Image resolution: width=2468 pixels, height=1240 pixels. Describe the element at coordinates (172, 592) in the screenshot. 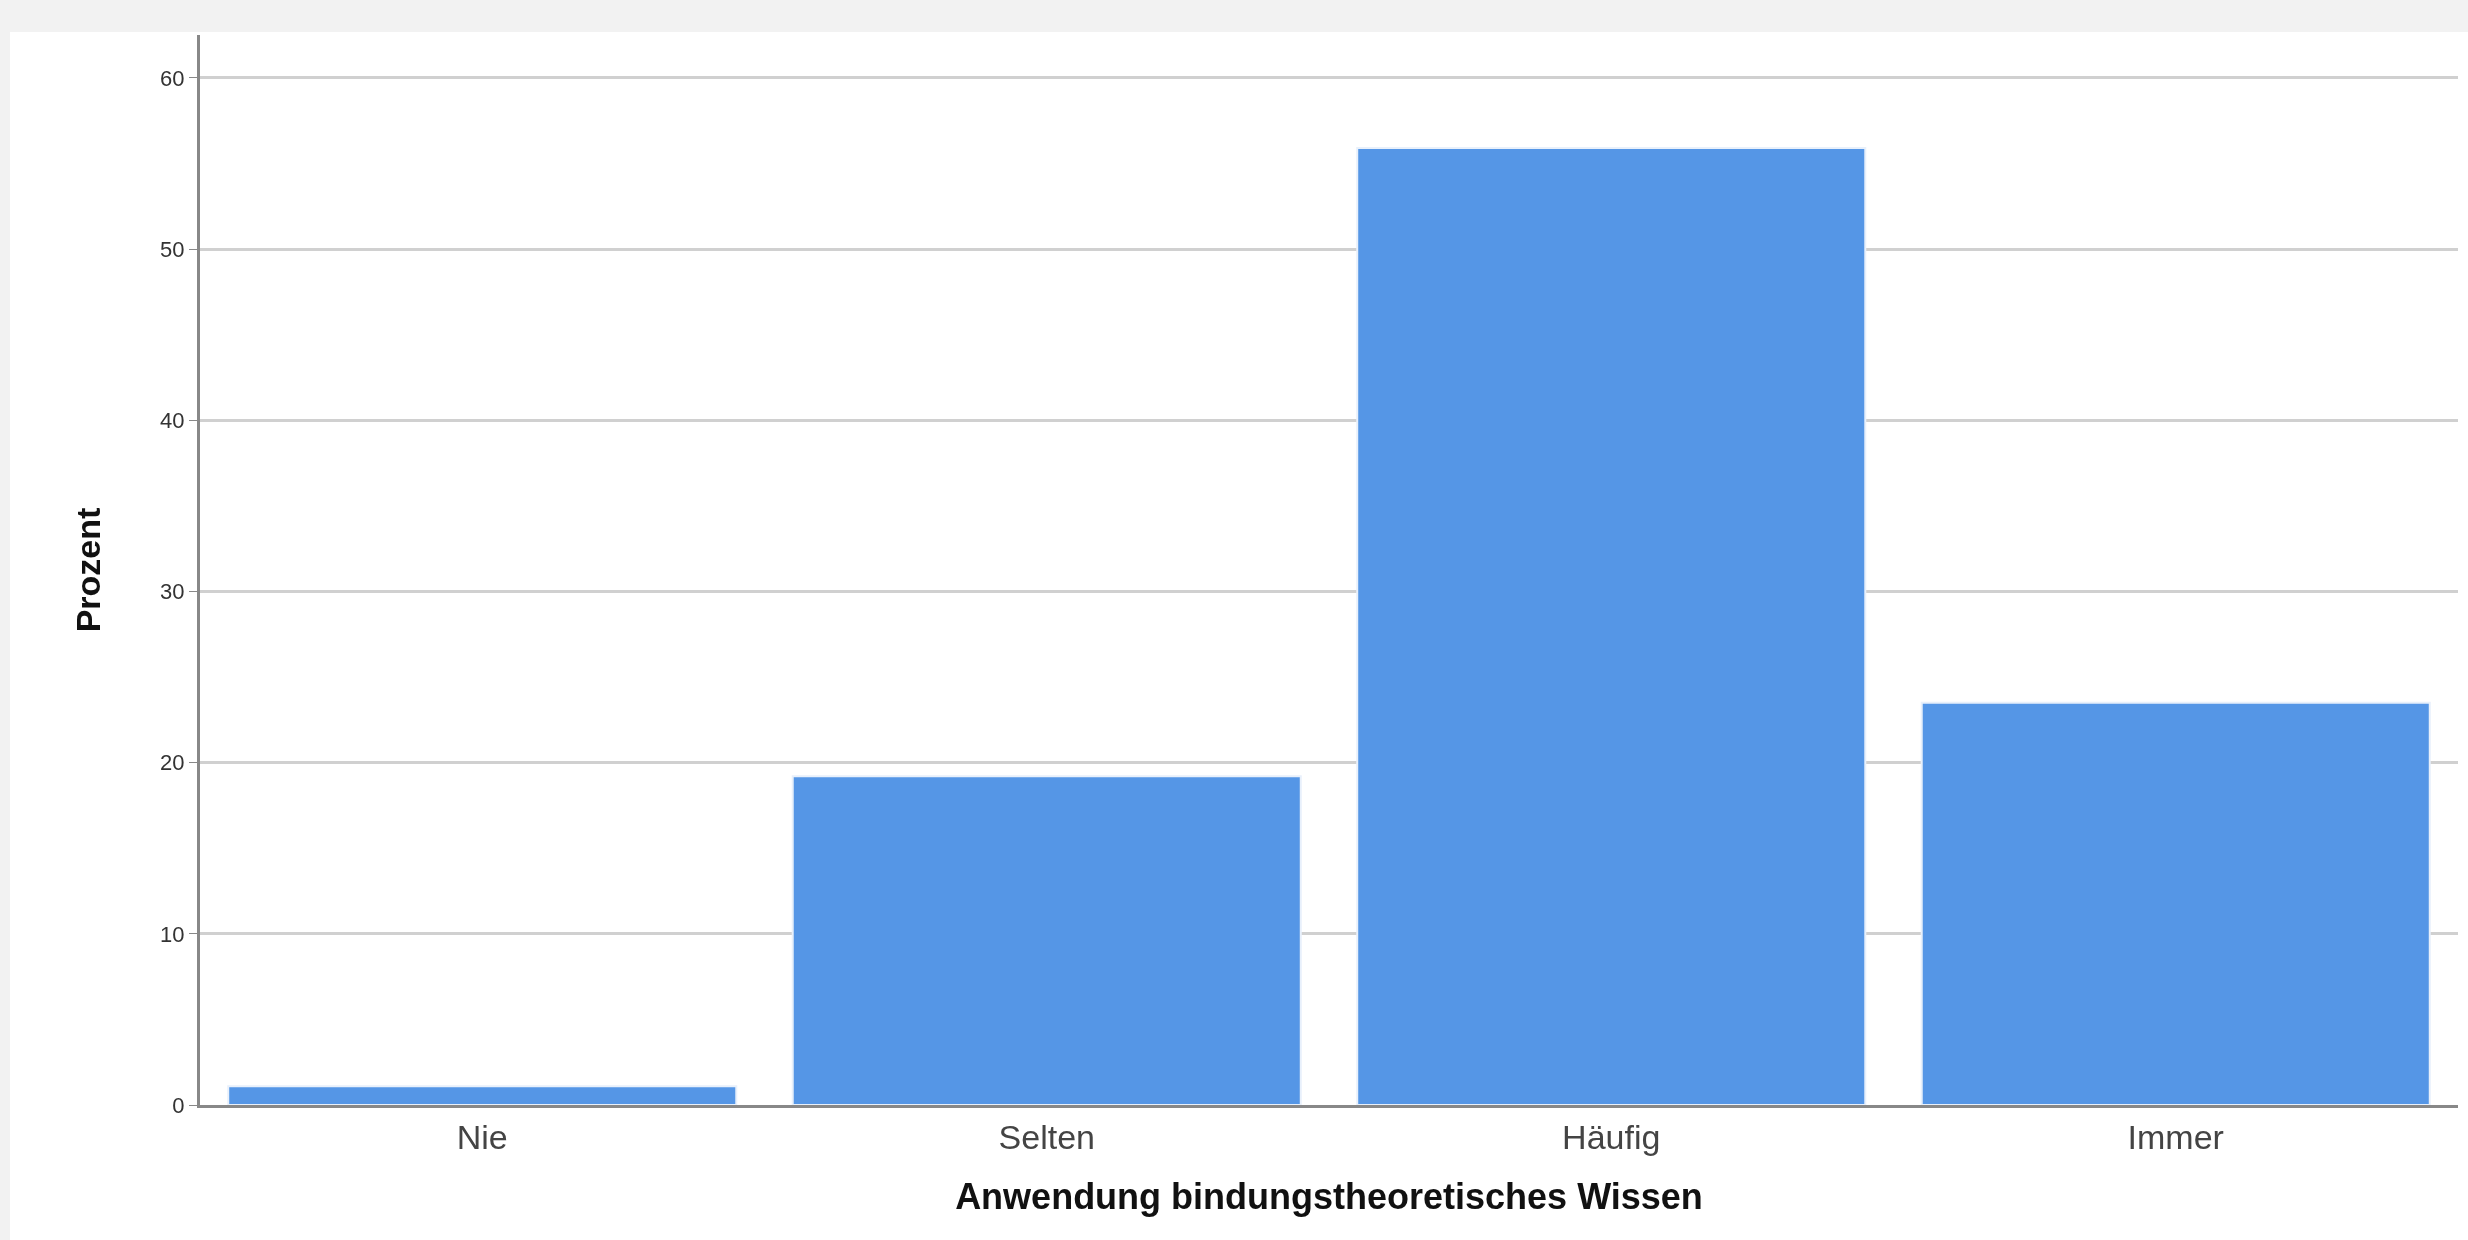

I see `y-tick-label: 30` at that location.